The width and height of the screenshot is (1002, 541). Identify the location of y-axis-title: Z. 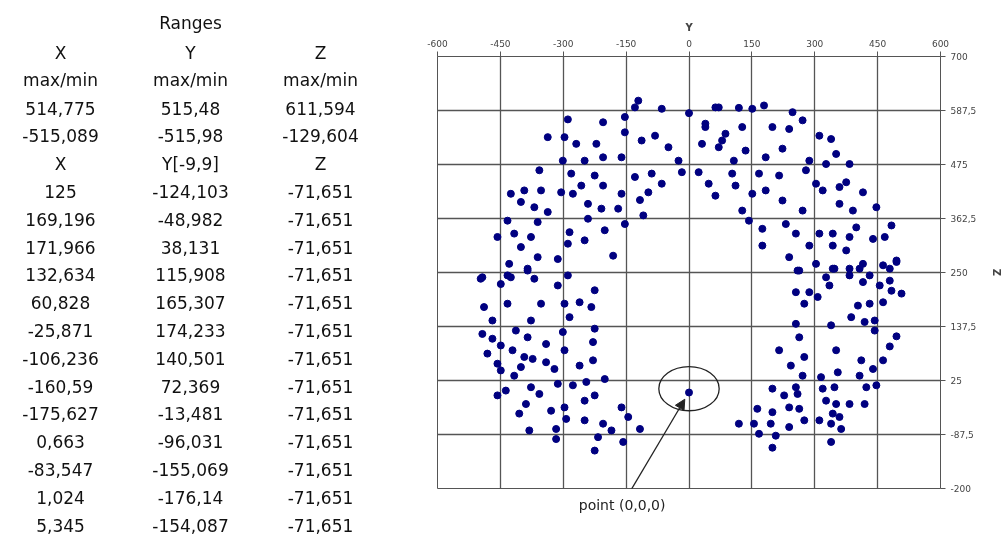
(996, 272).